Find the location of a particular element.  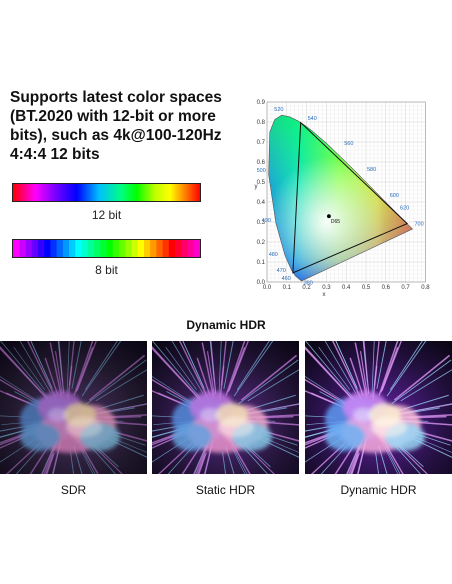

x-tick-label: 0.3 is located at coordinates (326, 288).